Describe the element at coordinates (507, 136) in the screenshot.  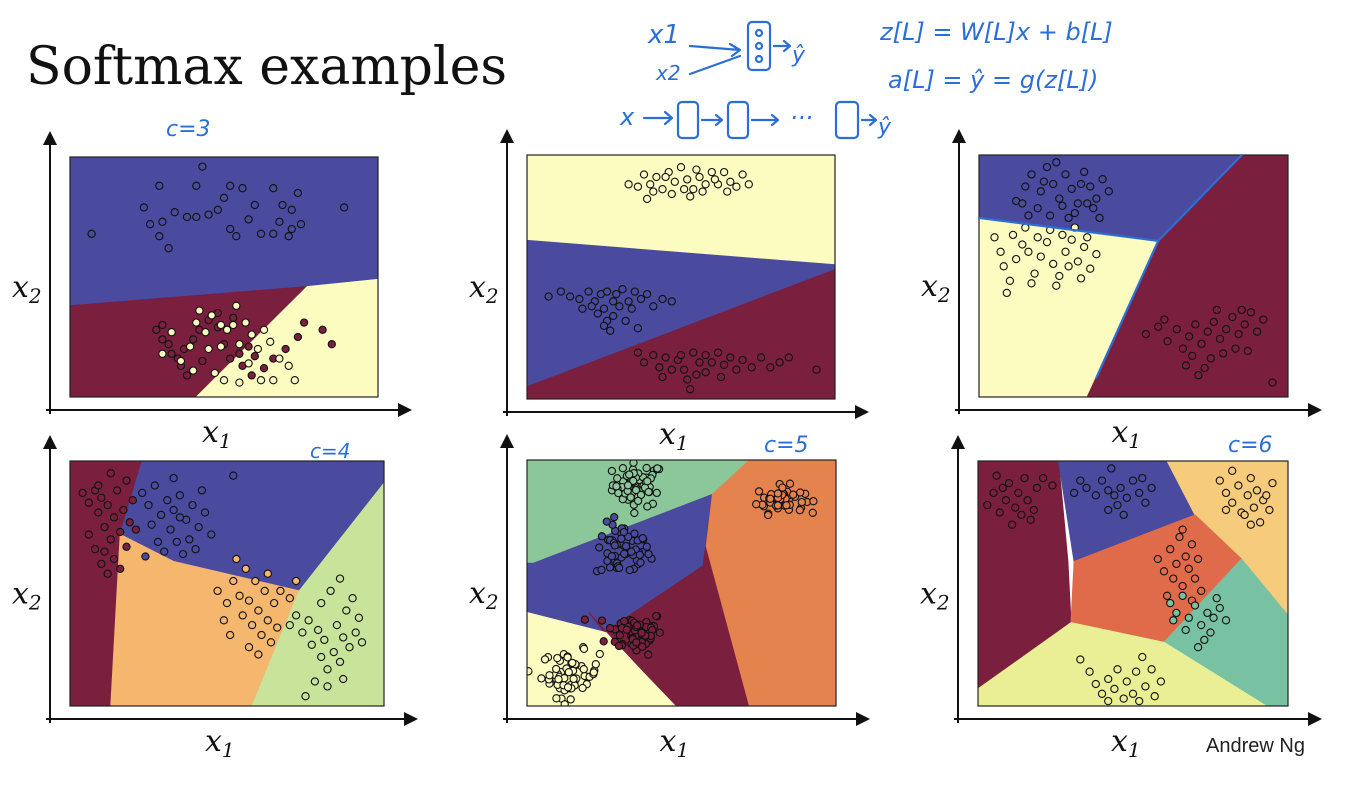
I see `y-axis-arrow-icon` at that location.